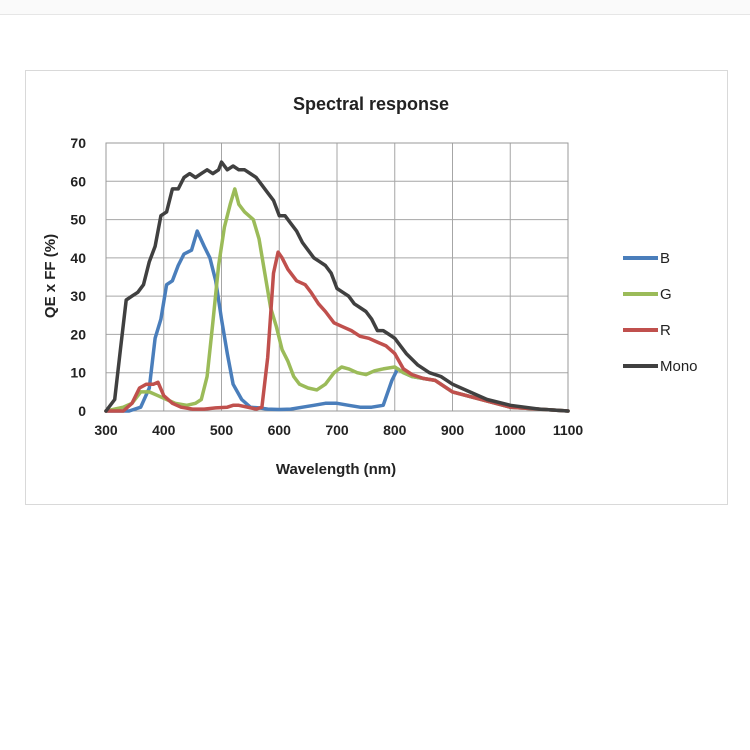 This screenshot has height=750, width=750. Describe the element at coordinates (336, 469) in the screenshot. I see `x-axis-title: Wavelength (nm)` at that location.